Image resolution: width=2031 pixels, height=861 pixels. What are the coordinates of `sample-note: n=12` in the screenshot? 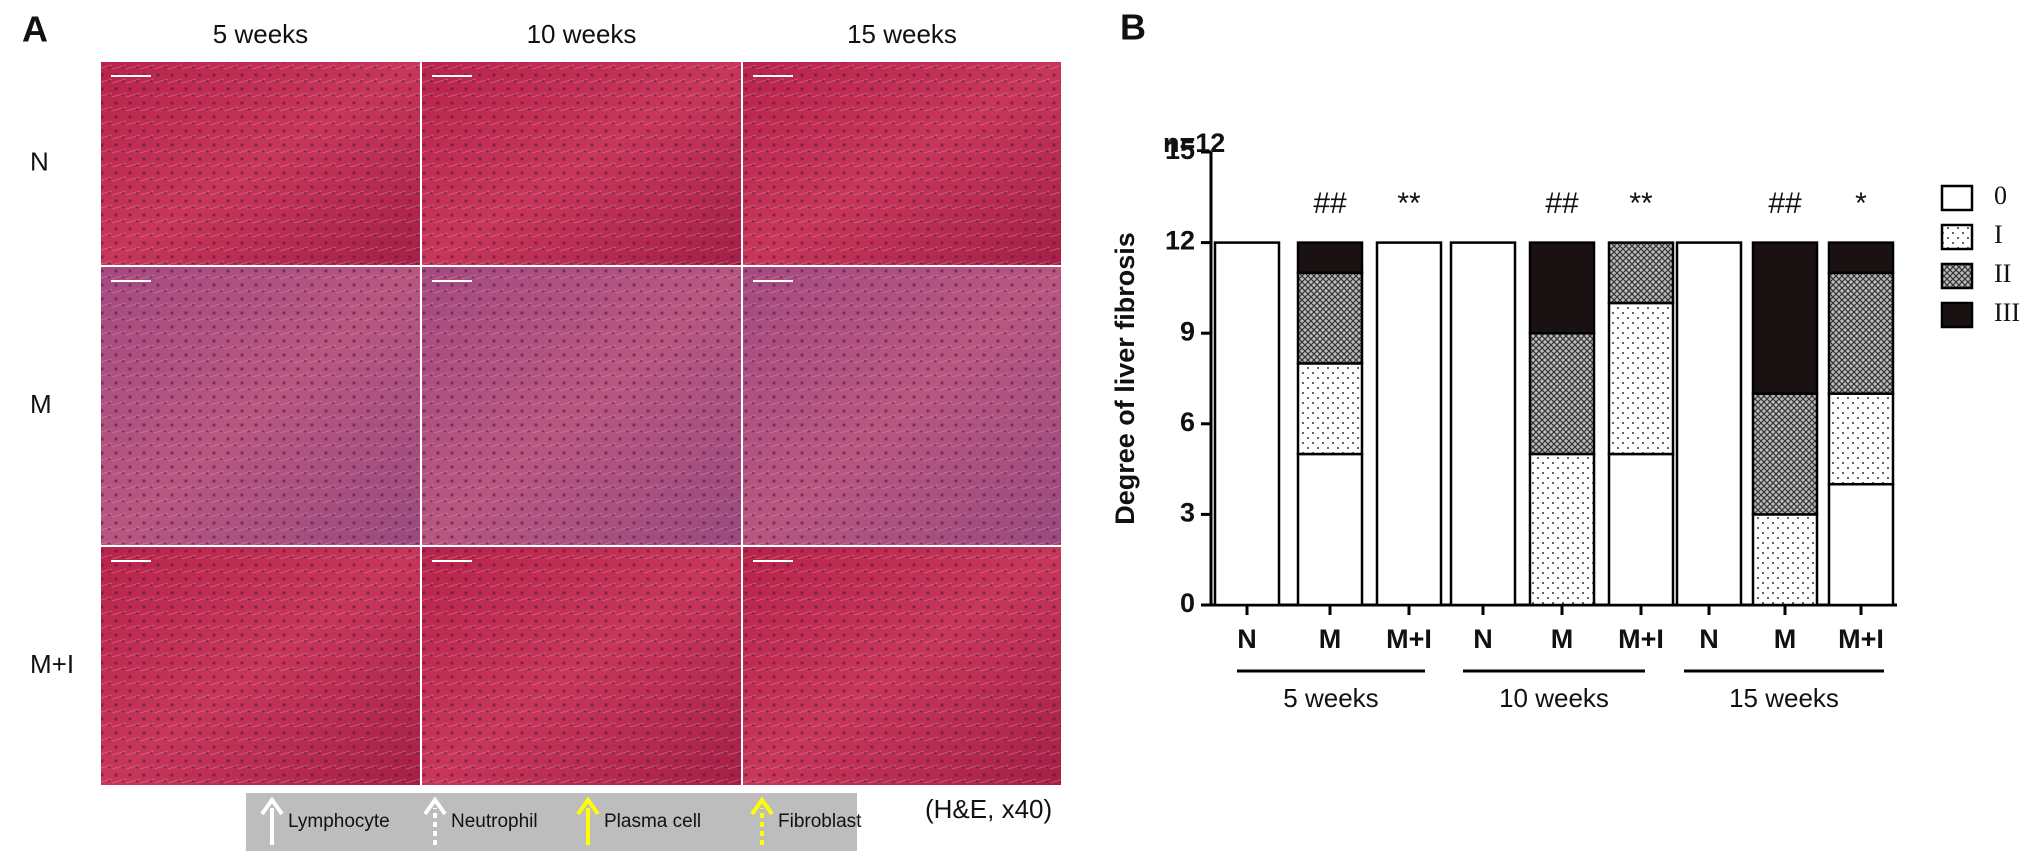 It's located at (1194, 143).